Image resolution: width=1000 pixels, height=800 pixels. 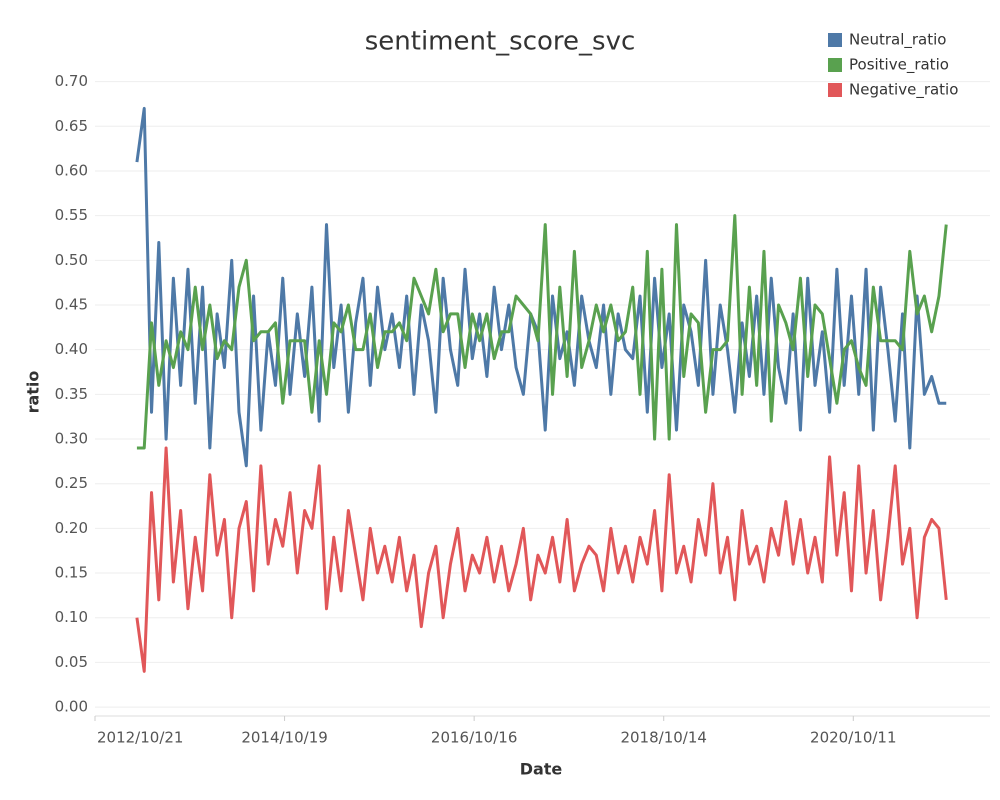 What do you see at coordinates (71, 662) in the screenshot?
I see `y-tick-label: 0.05` at bounding box center [71, 662].